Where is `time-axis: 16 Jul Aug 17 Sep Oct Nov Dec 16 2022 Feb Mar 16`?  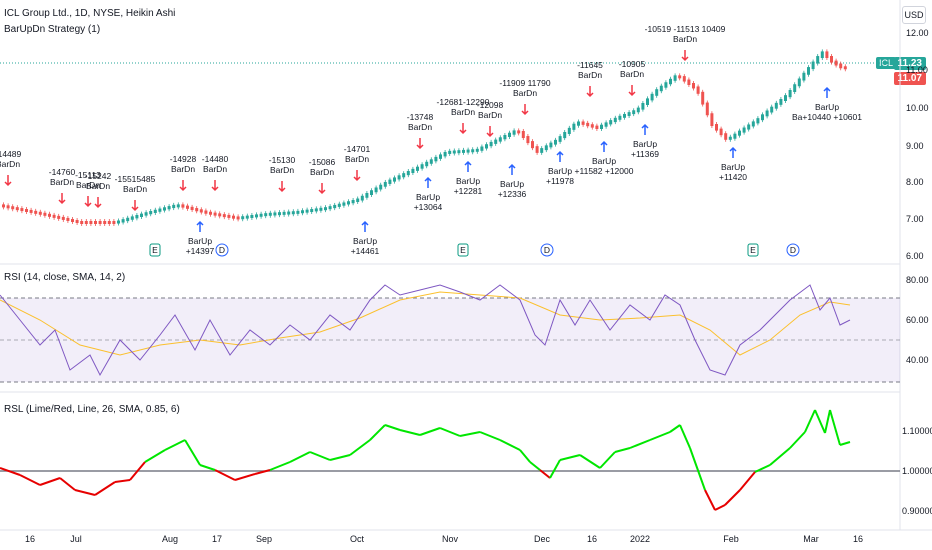 time-axis: 16 Jul Aug 17 Sep Oct Nov Dec 16 2022 Feb Mar 16 is located at coordinates (444, 539).